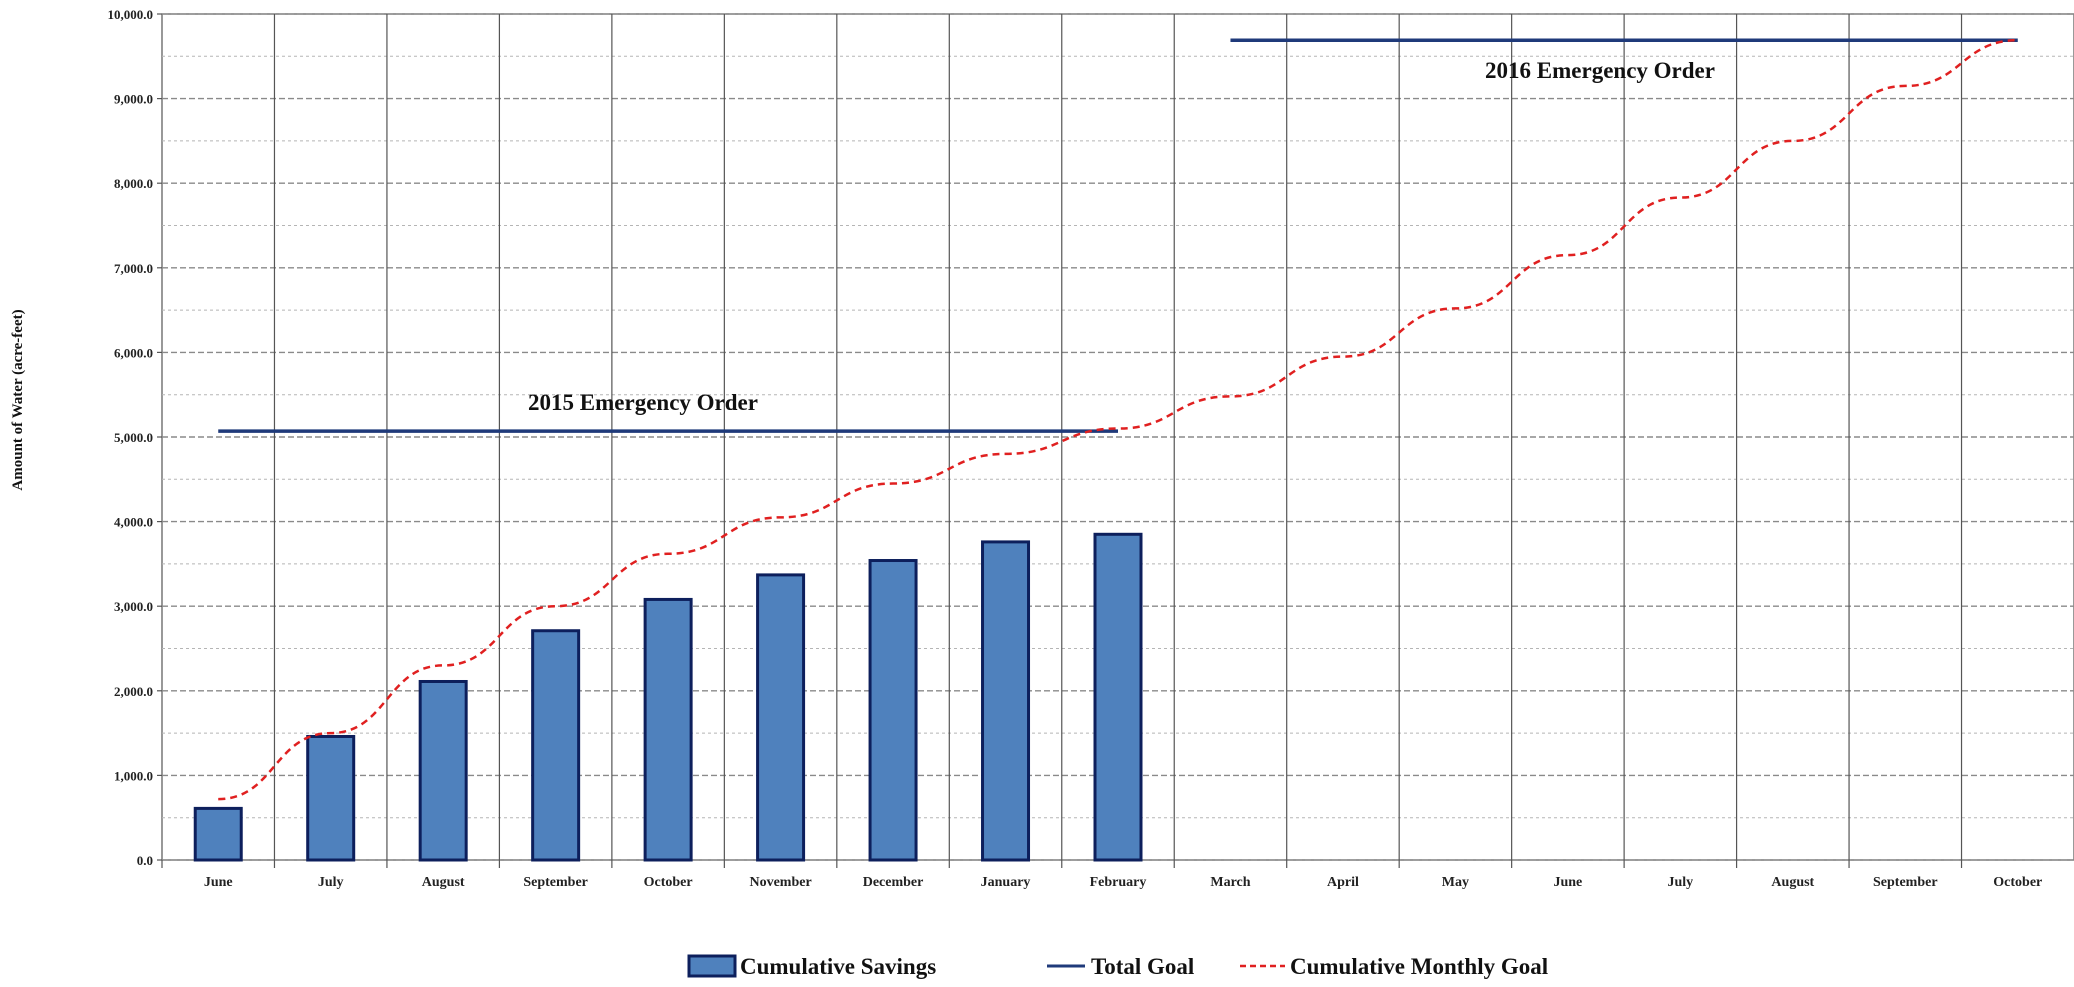 The width and height of the screenshot is (2074, 987). Describe the element at coordinates (18, 399) in the screenshot. I see `y-axis-label: Amount of Water (acre-feet)` at that location.